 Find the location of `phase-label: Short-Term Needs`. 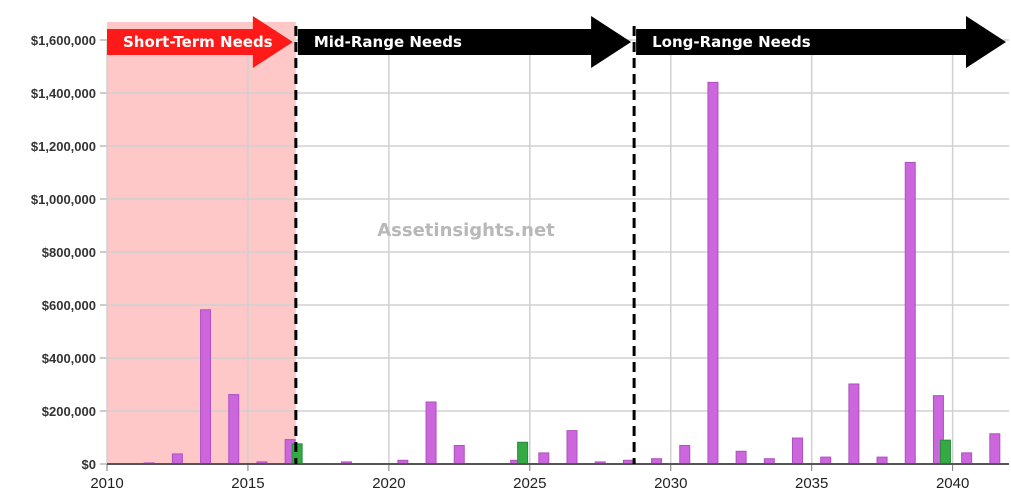

phase-label: Short-Term Needs is located at coordinates (198, 42).